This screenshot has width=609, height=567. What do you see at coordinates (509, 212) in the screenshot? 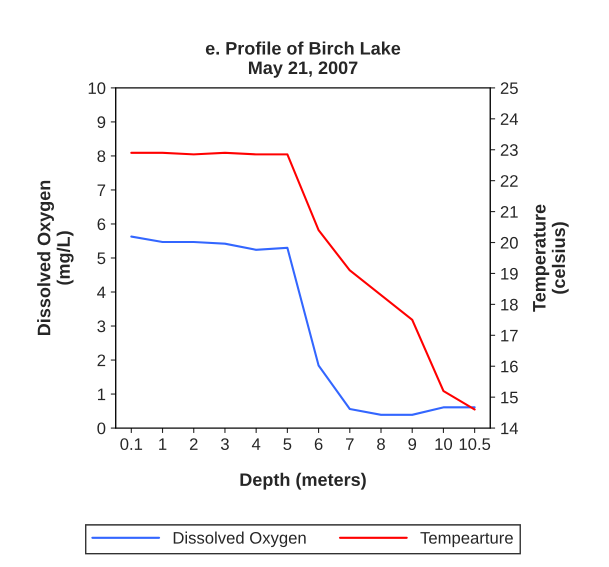
I see `y2-tick-label: 21` at bounding box center [509, 212].